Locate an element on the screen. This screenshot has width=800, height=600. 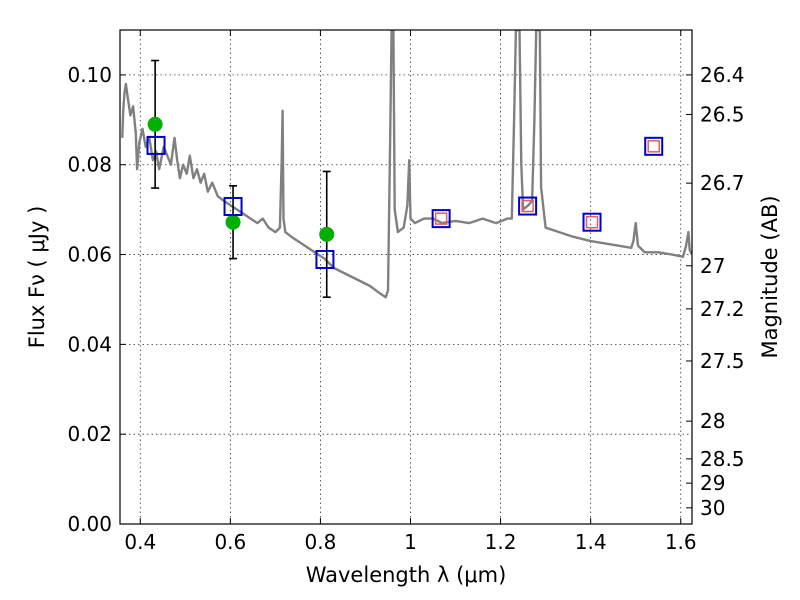
right-tick-label: 26.4 is located at coordinates (722, 75).